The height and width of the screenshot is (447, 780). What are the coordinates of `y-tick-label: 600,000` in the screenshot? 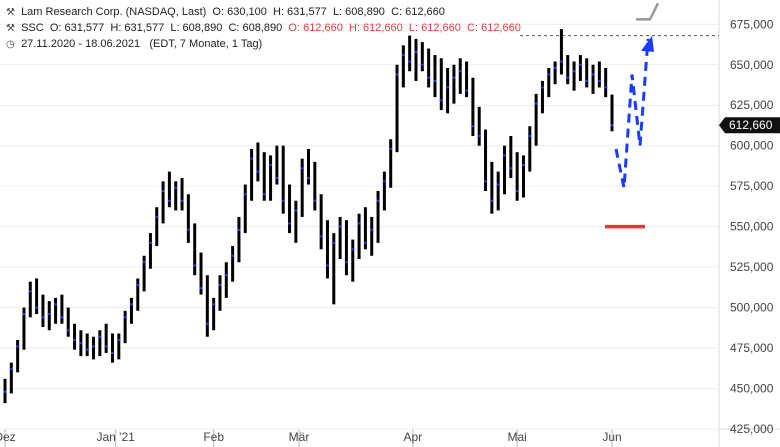 It's located at (752, 146).